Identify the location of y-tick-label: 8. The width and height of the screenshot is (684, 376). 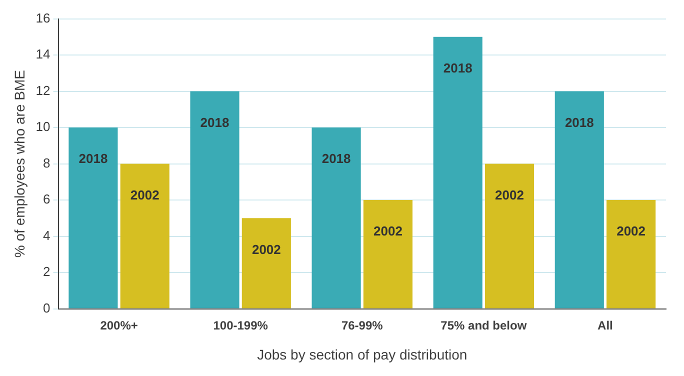
(46, 162).